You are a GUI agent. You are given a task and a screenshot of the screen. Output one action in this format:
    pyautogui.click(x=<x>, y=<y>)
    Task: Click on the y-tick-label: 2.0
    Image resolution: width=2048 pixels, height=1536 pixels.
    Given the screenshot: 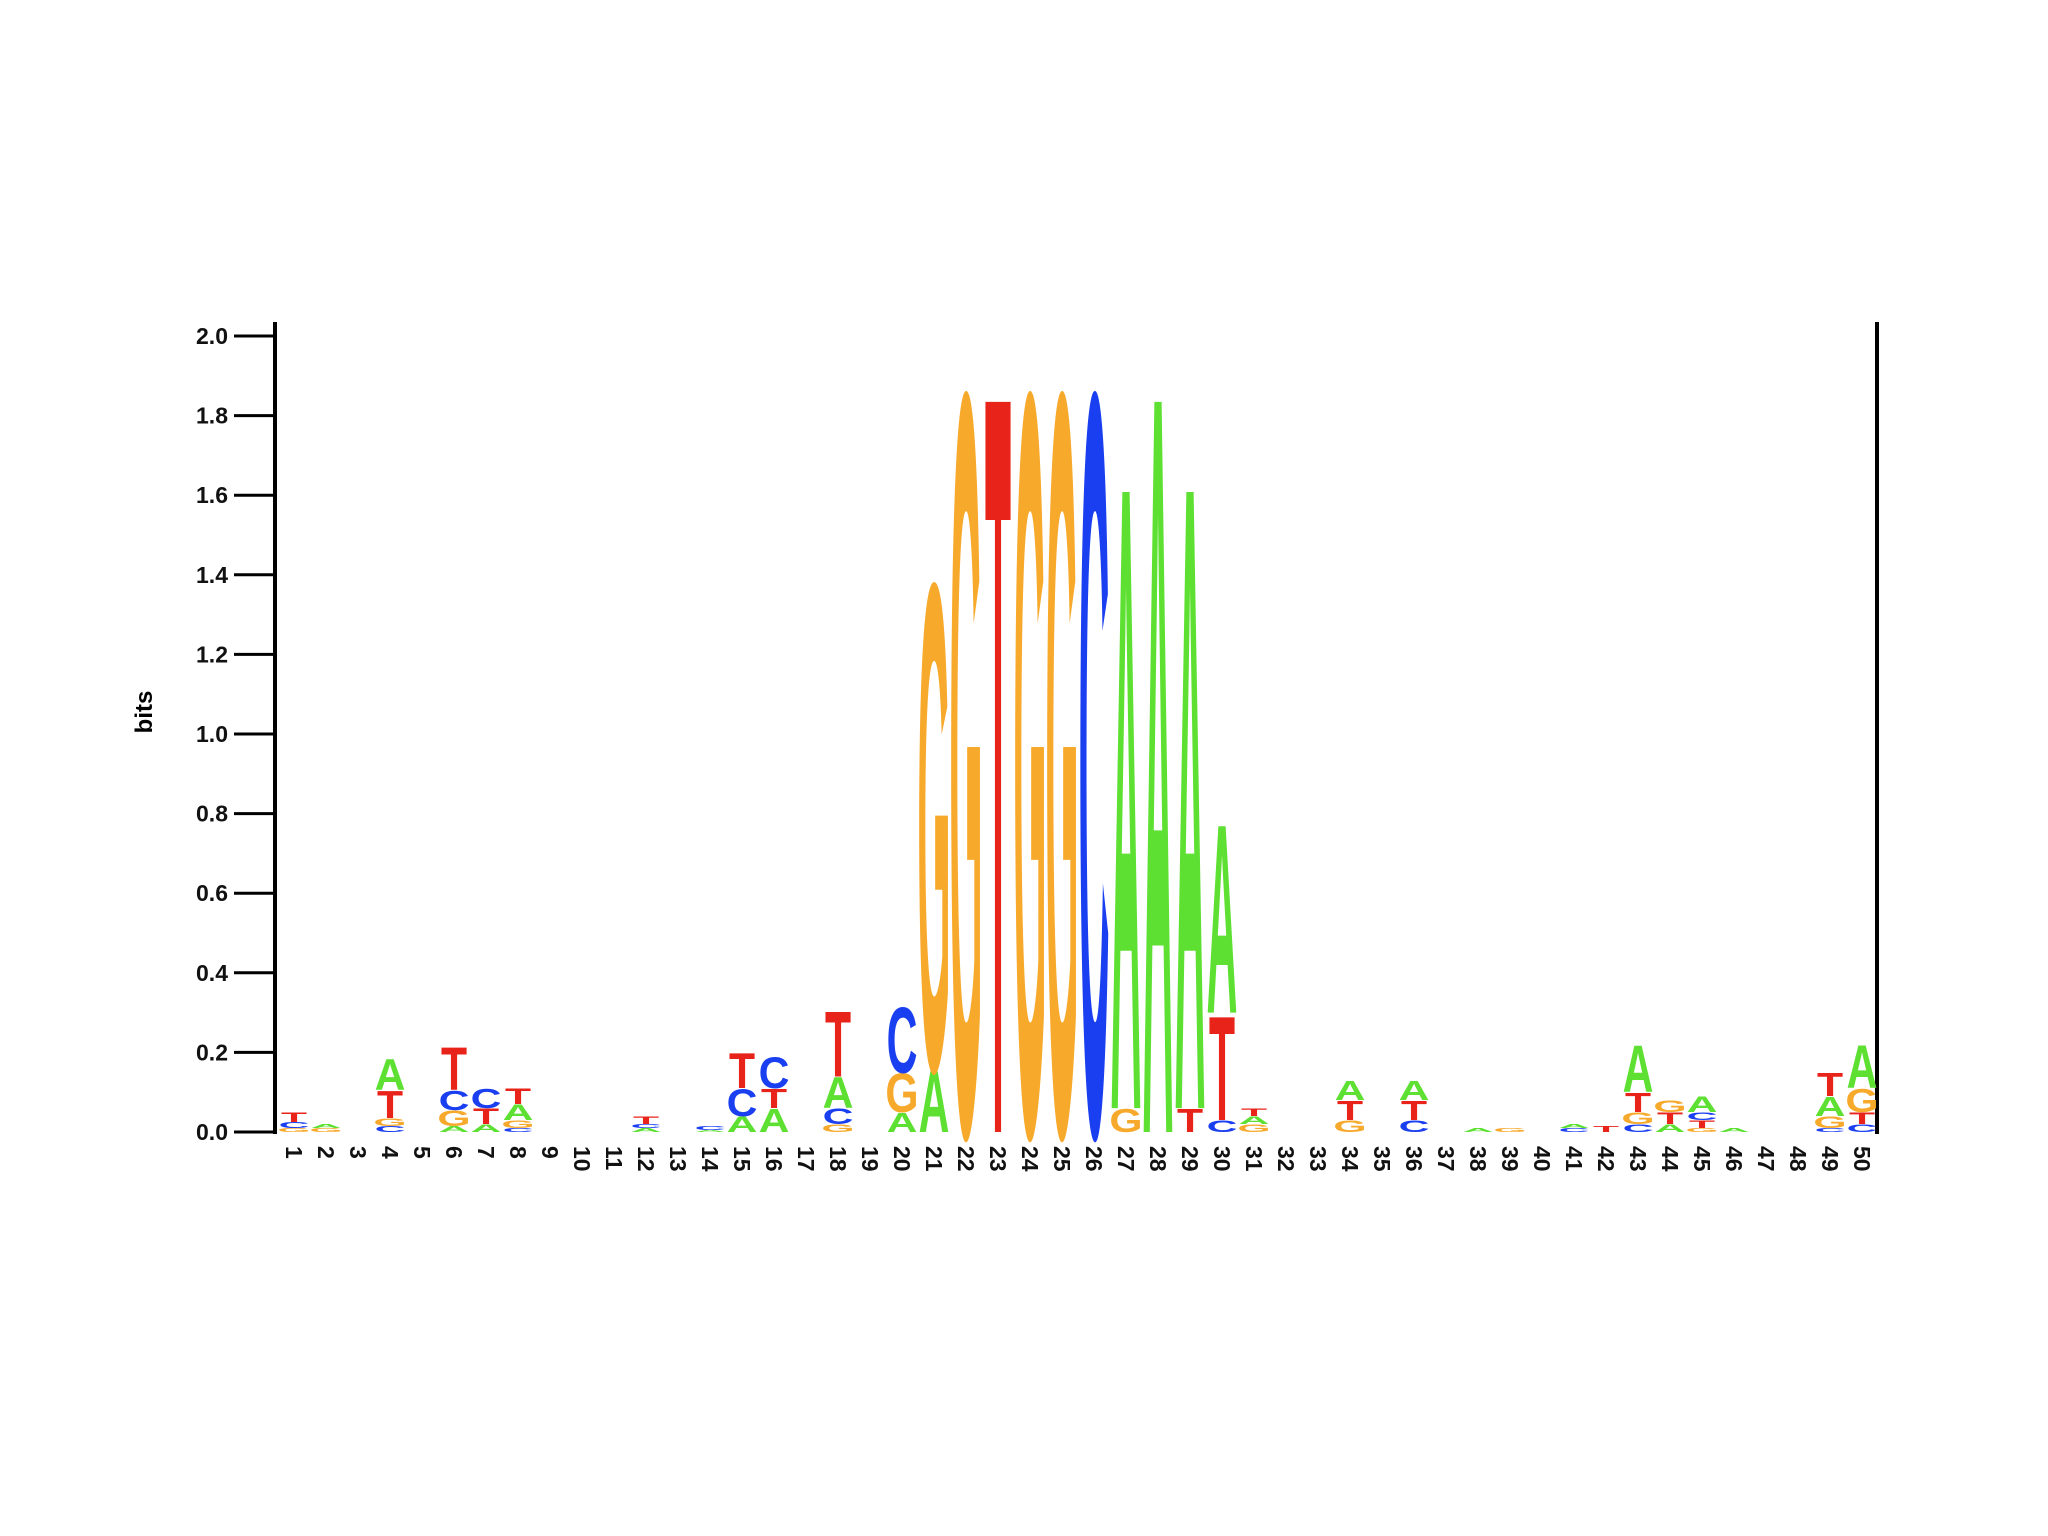 What is the action you would take?
    pyautogui.click(x=212, y=336)
    